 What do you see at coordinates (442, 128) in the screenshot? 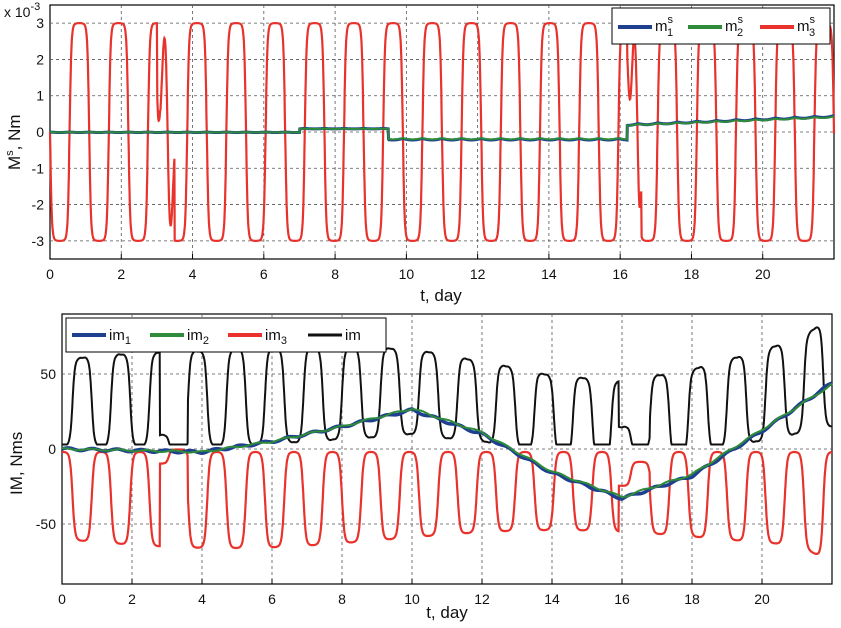
I see `series-line-m2` at bounding box center [442, 128].